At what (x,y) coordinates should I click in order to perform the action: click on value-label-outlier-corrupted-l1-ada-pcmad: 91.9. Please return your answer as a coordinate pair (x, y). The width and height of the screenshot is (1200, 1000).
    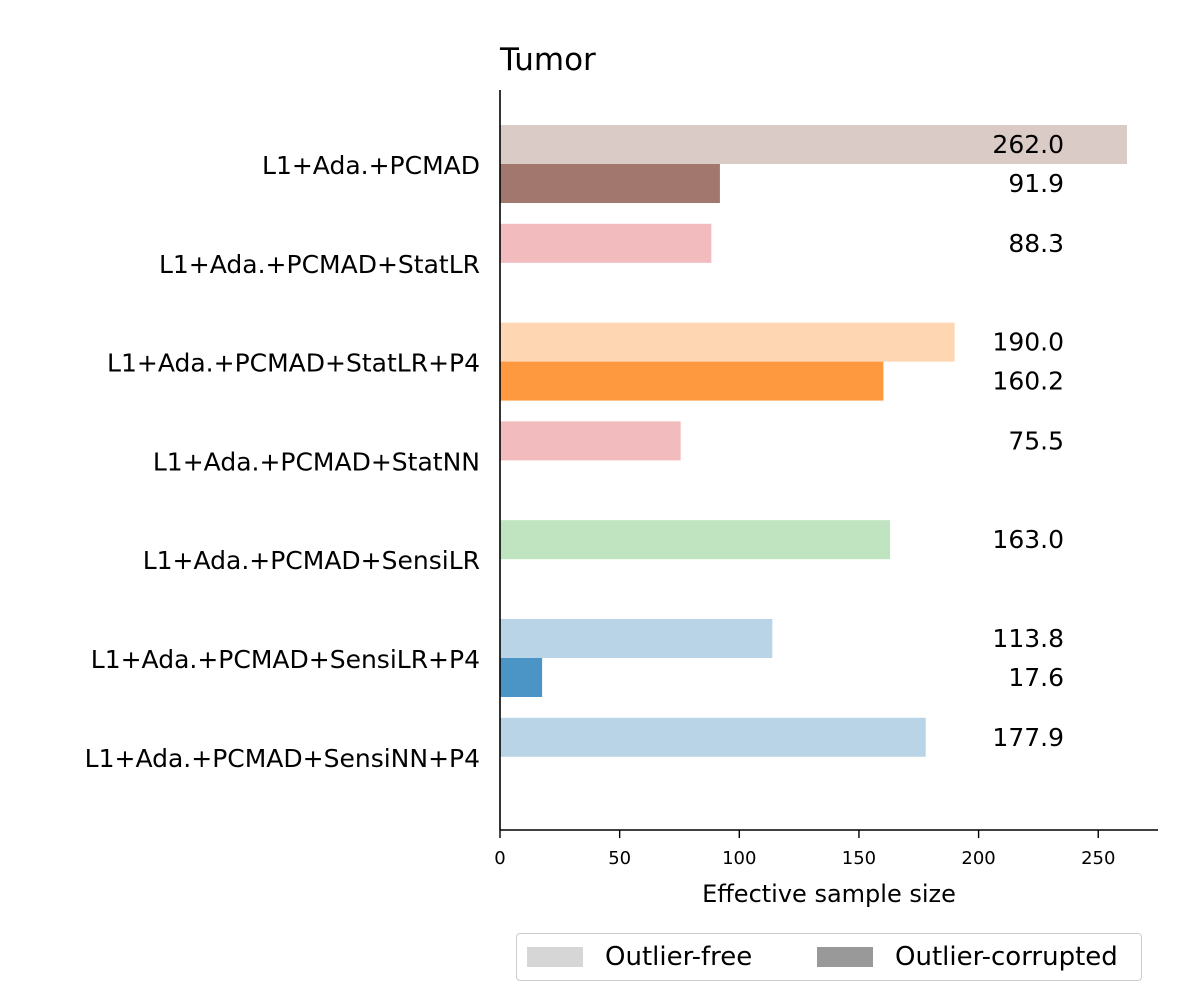
    Looking at the image, I should click on (1036, 183).